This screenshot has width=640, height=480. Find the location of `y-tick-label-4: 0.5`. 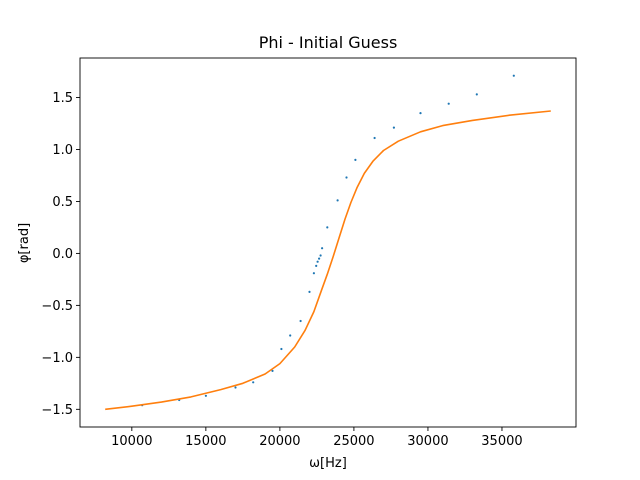

y-tick-label-4: 0.5 is located at coordinates (62, 202).